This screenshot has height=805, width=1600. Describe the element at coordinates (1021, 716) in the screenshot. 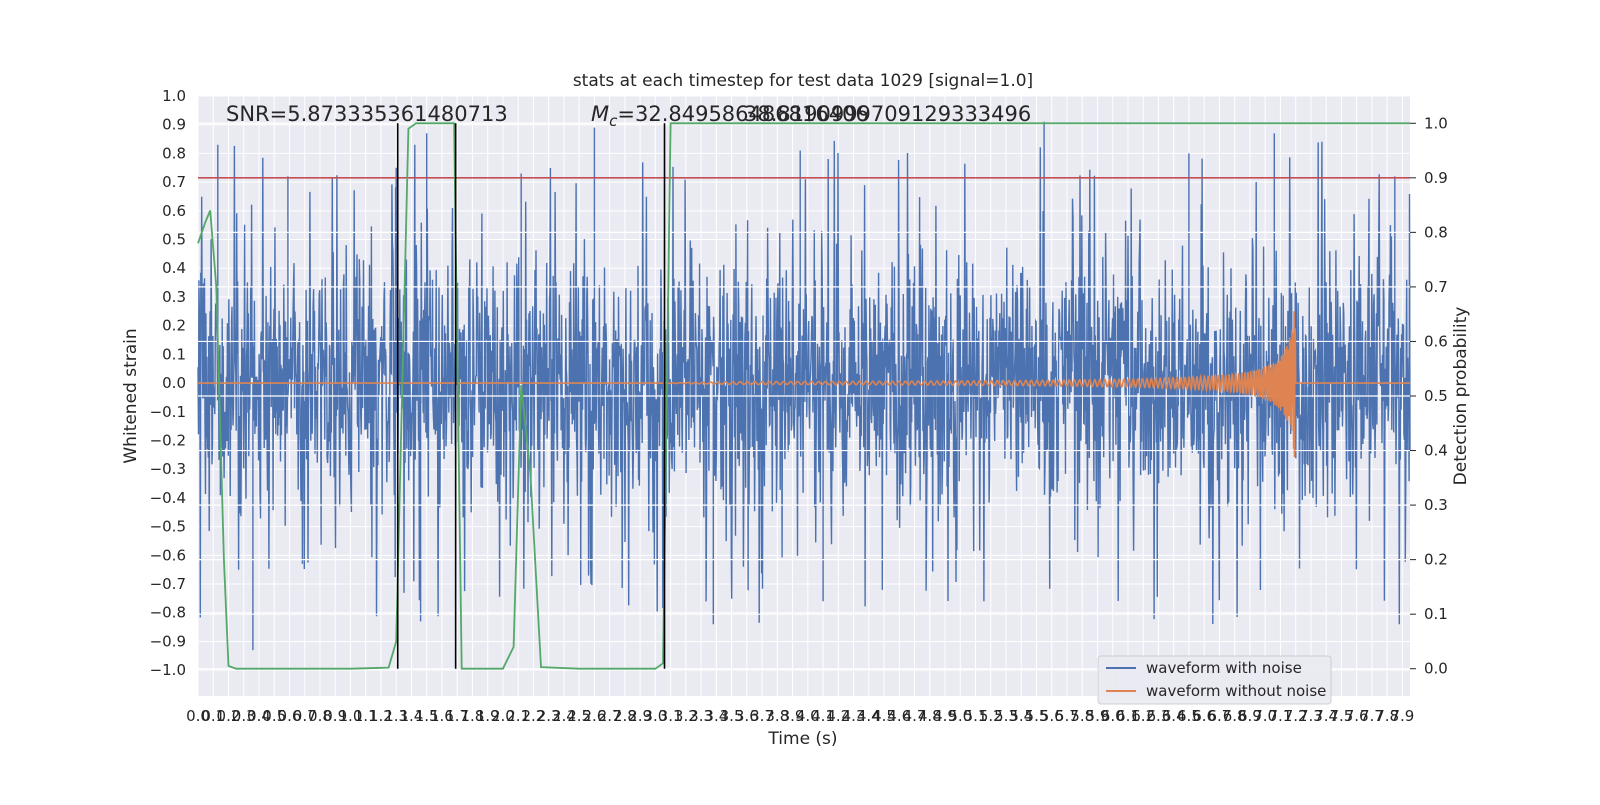

I see `x-tick-label: 5.4` at that location.